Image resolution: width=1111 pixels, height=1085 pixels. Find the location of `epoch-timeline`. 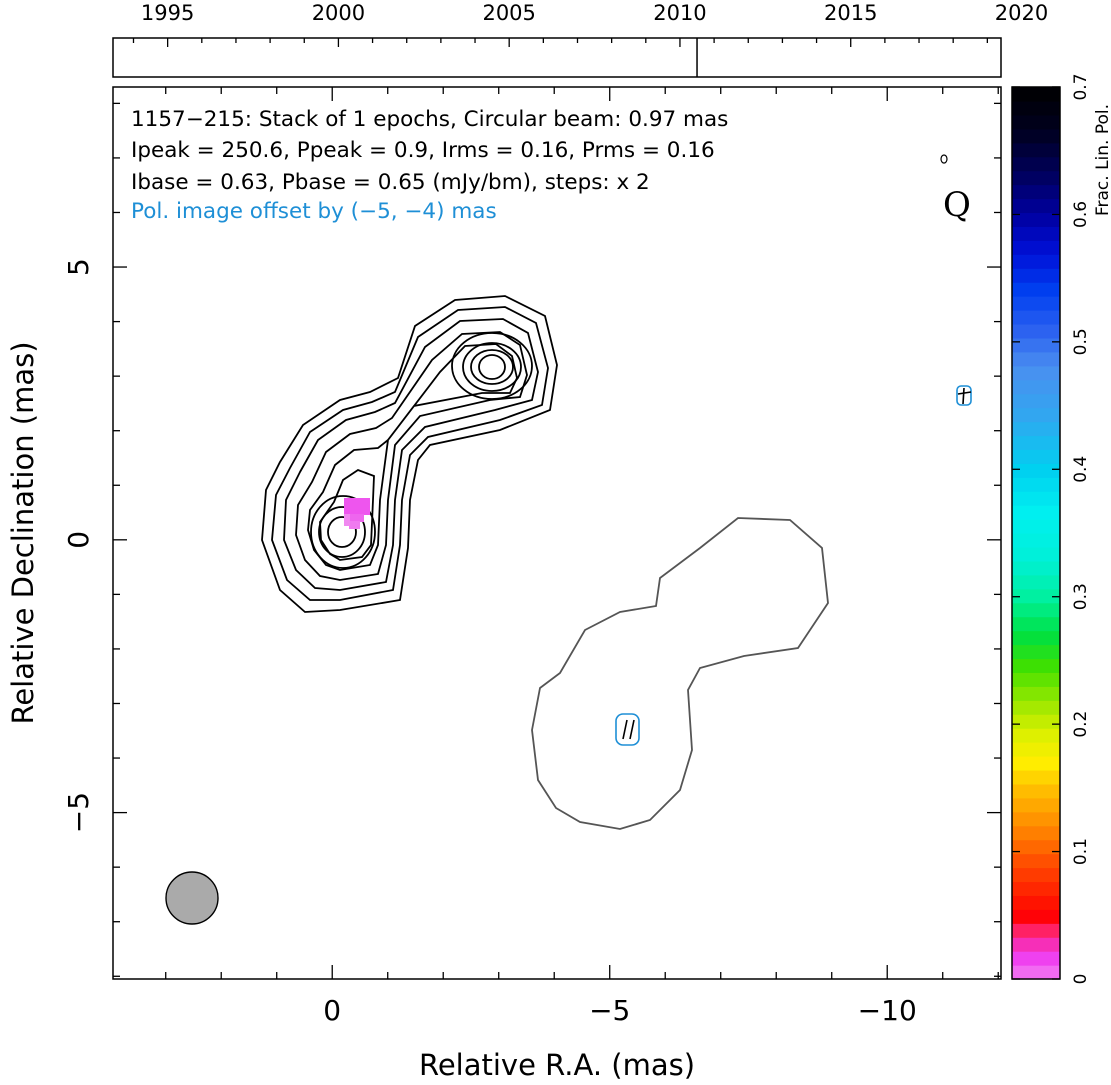

epoch-timeline is located at coordinates (557, 57).